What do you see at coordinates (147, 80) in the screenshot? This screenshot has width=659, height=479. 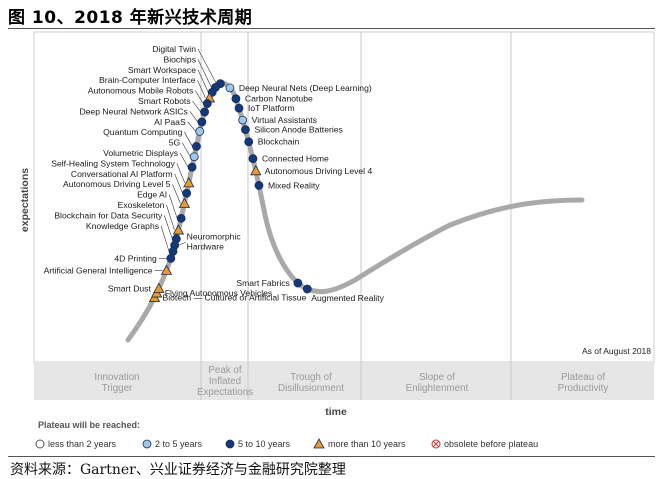 I see `label-brain-computer-interface: Brain-Computer Interface` at bounding box center [147, 80].